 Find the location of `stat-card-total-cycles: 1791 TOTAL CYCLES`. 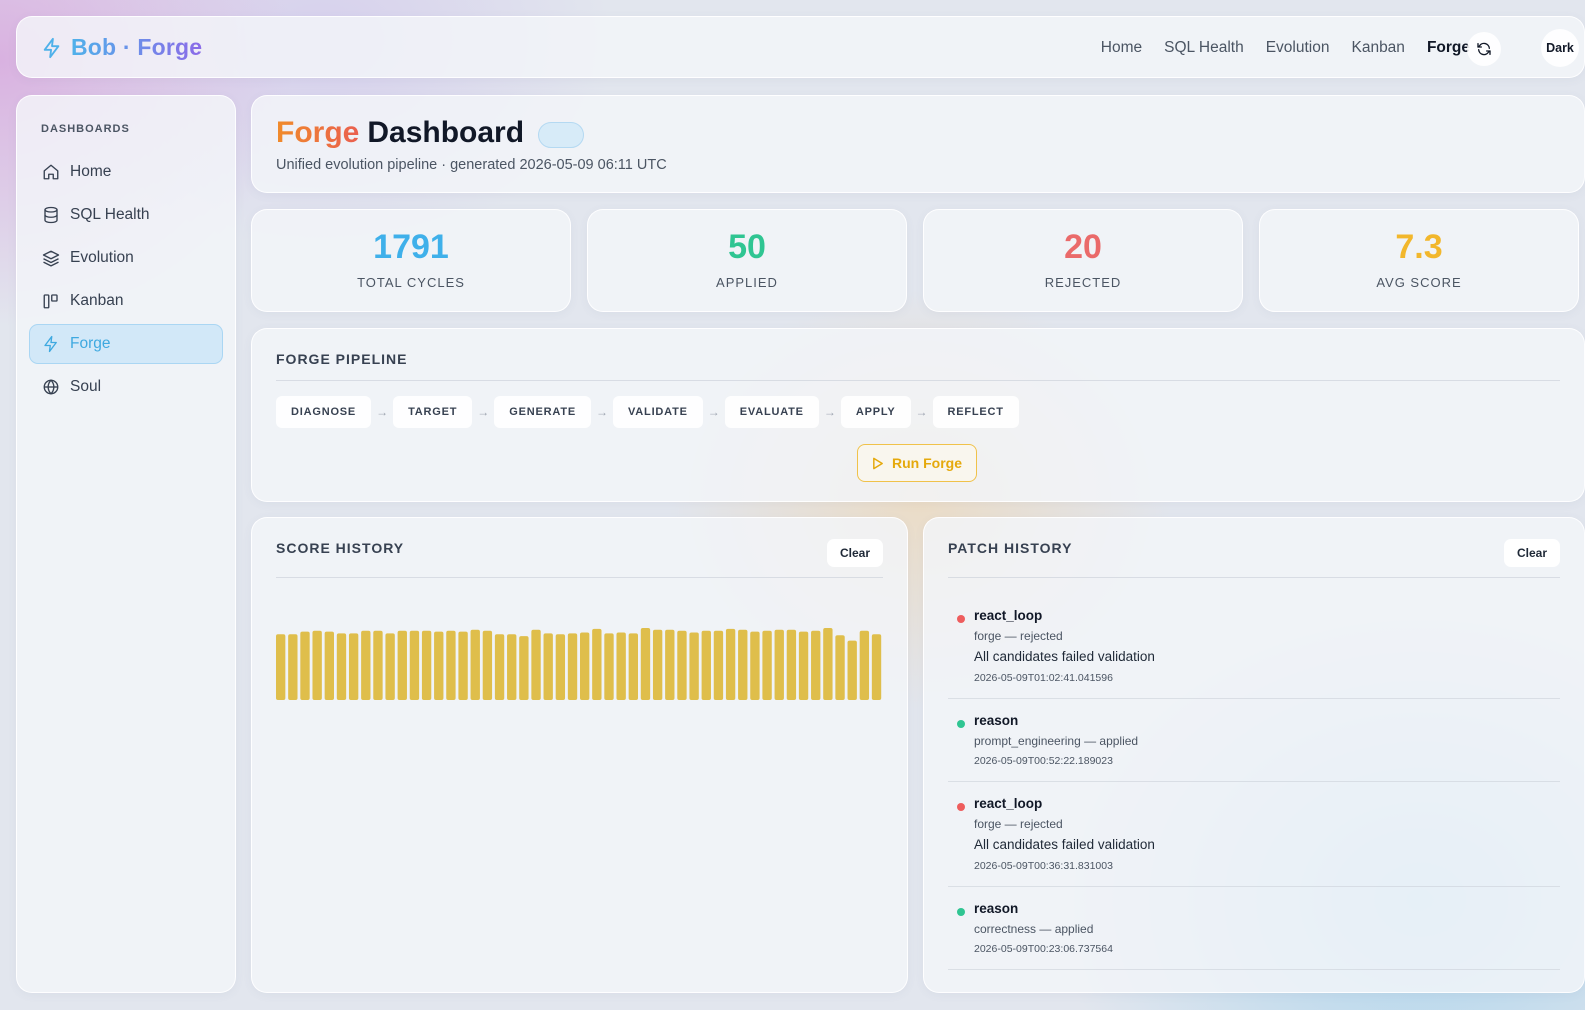

stat-card-total-cycles: 1791 TOTAL CYCLES is located at coordinates (411, 260).